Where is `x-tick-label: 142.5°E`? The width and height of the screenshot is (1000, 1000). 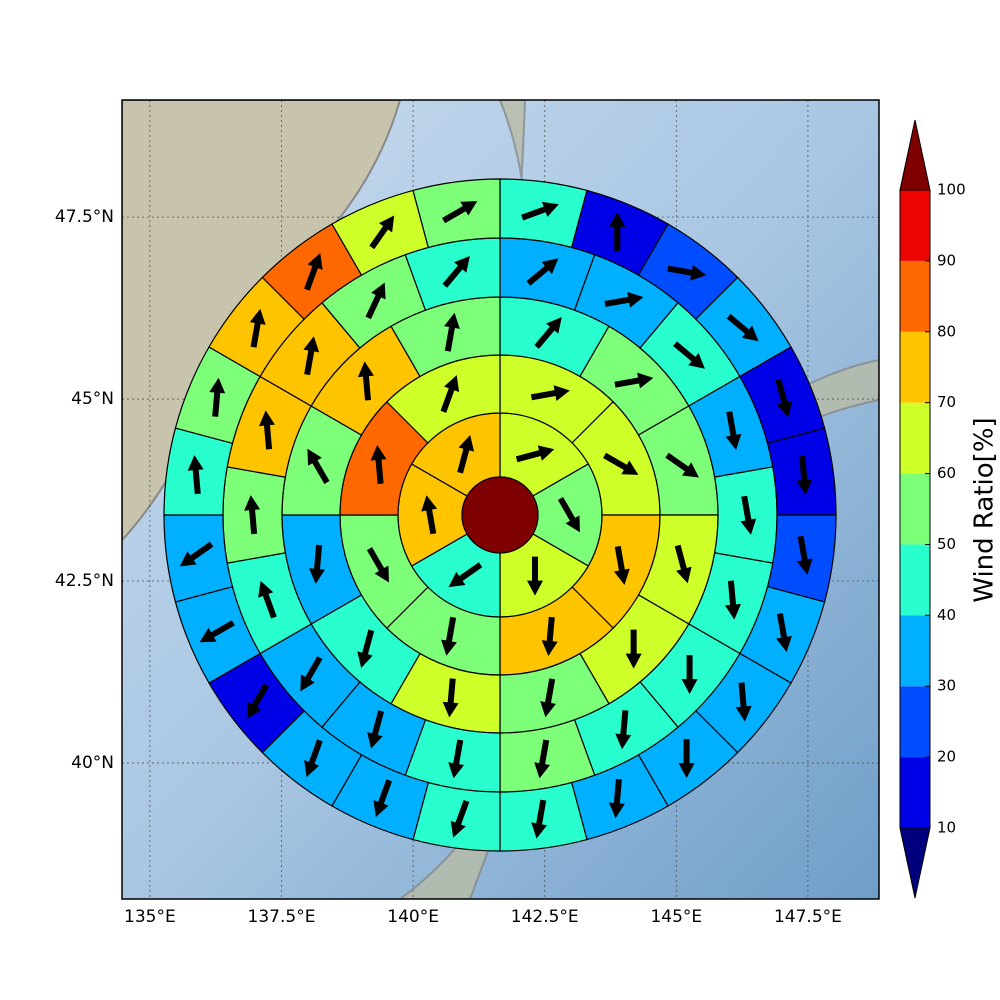
x-tick-label: 142.5°E is located at coordinates (545, 917).